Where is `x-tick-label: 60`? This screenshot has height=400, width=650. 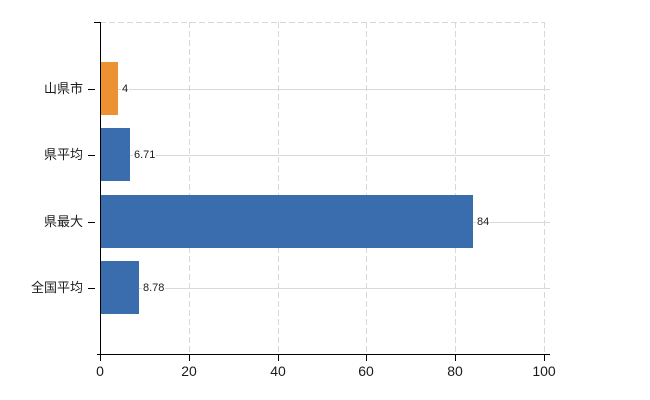 x-tick-label: 60 is located at coordinates (366, 371).